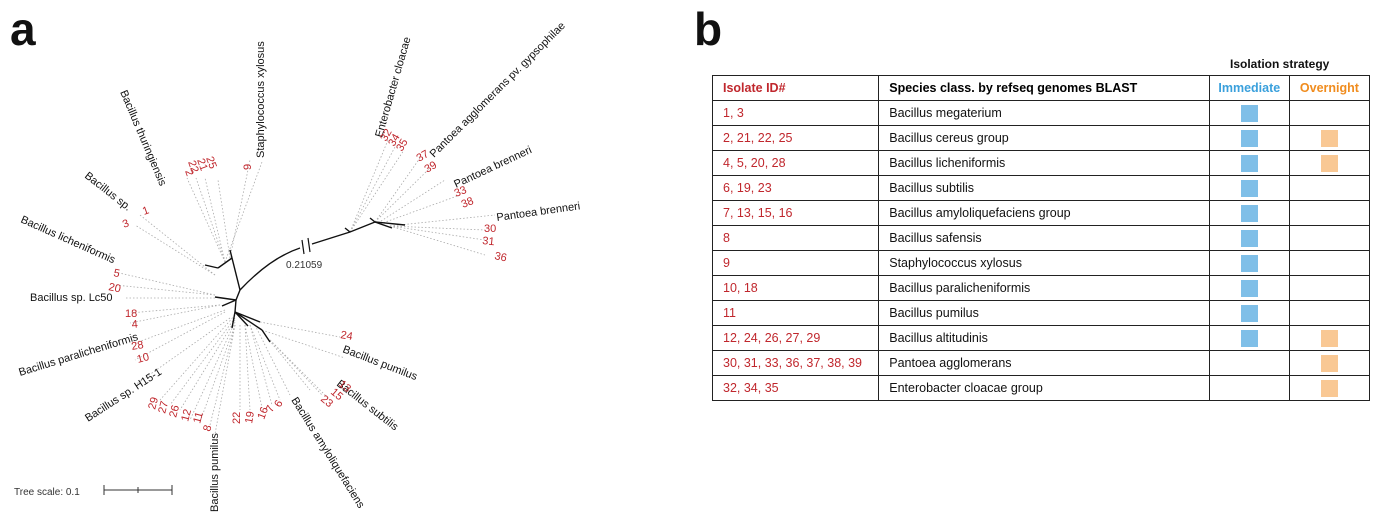 Image resolution: width=1375 pixels, height=516 pixels. I want to click on isolate-label: 26, so click(174, 411).